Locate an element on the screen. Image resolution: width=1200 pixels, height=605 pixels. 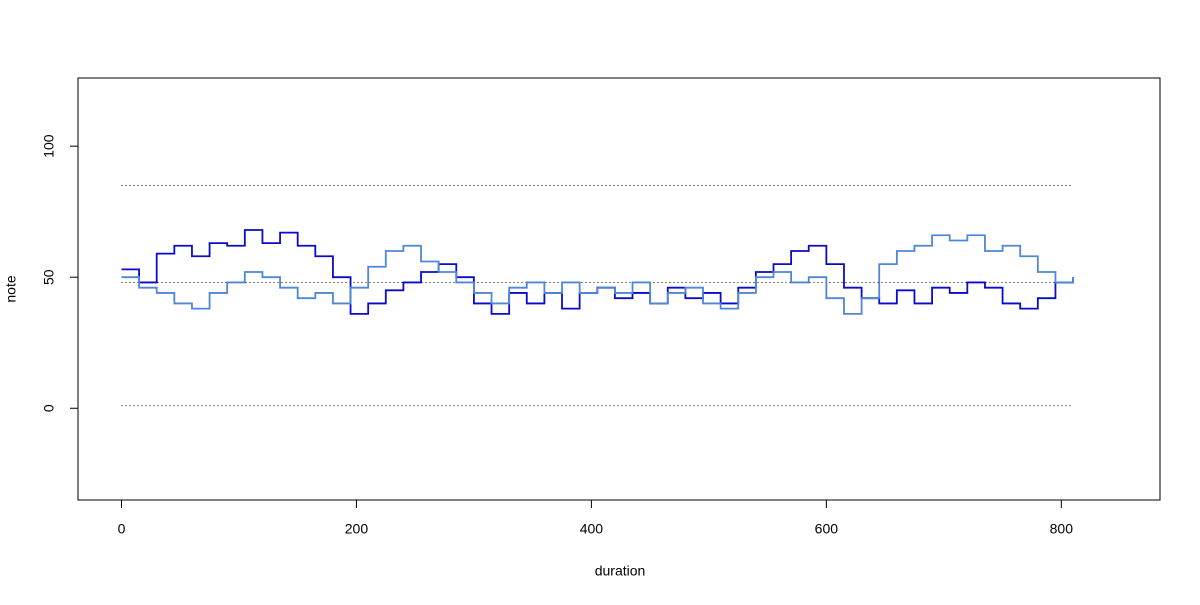
x-axis-label: duration is located at coordinates (620, 571).